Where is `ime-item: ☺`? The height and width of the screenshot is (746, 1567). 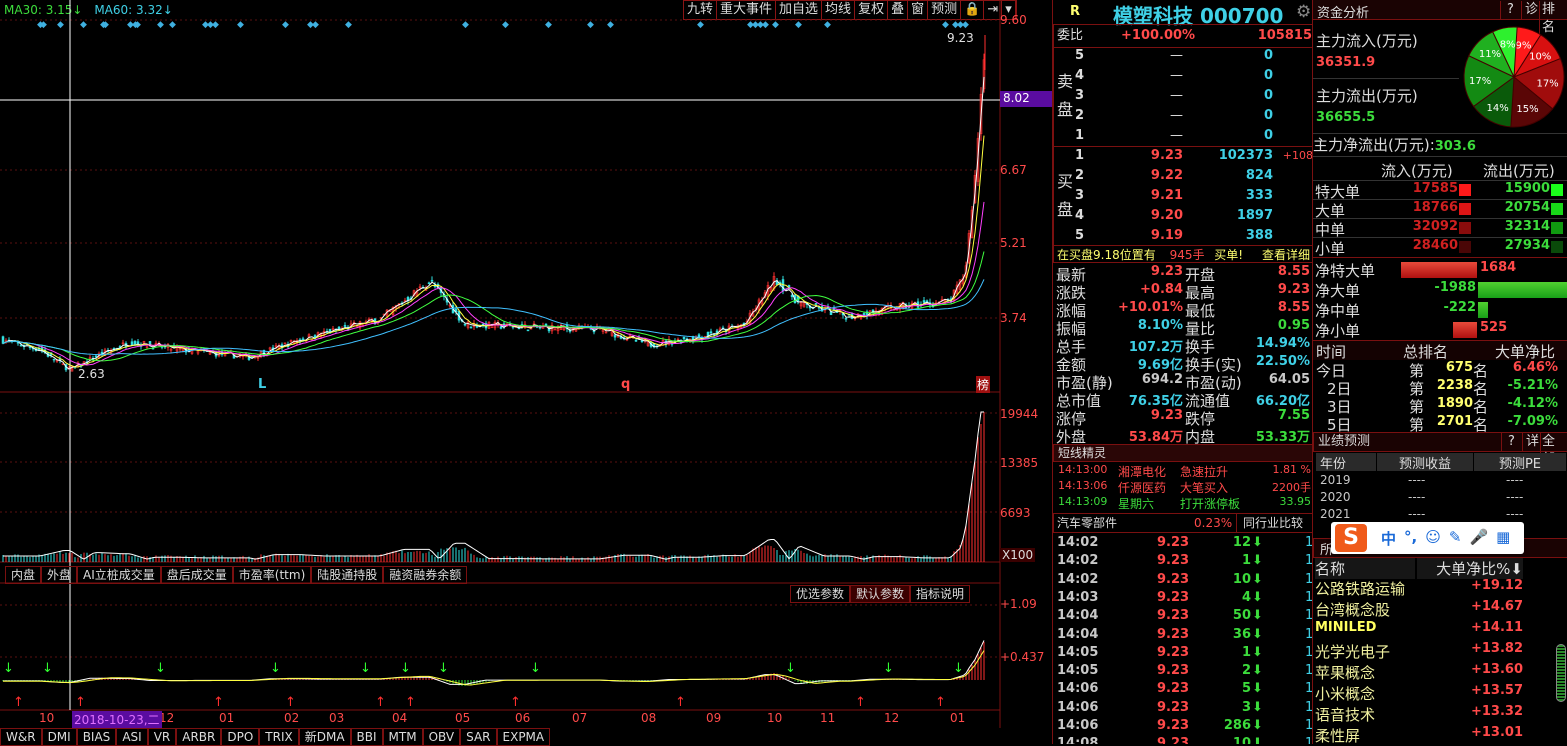
ime-item: ☺ is located at coordinates (1433, 536).